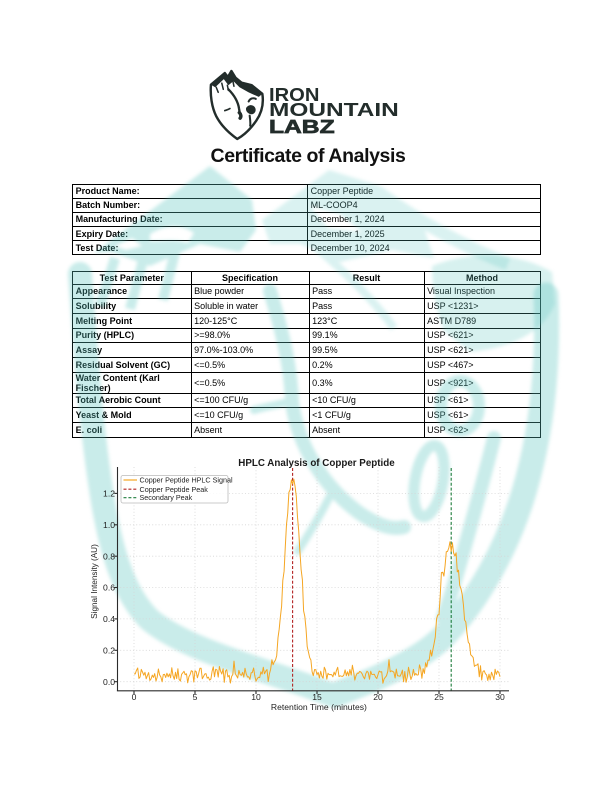 The image size is (612, 792). Describe the element at coordinates (109, 494) in the screenshot. I see `svg-text: 1.2` at that location.